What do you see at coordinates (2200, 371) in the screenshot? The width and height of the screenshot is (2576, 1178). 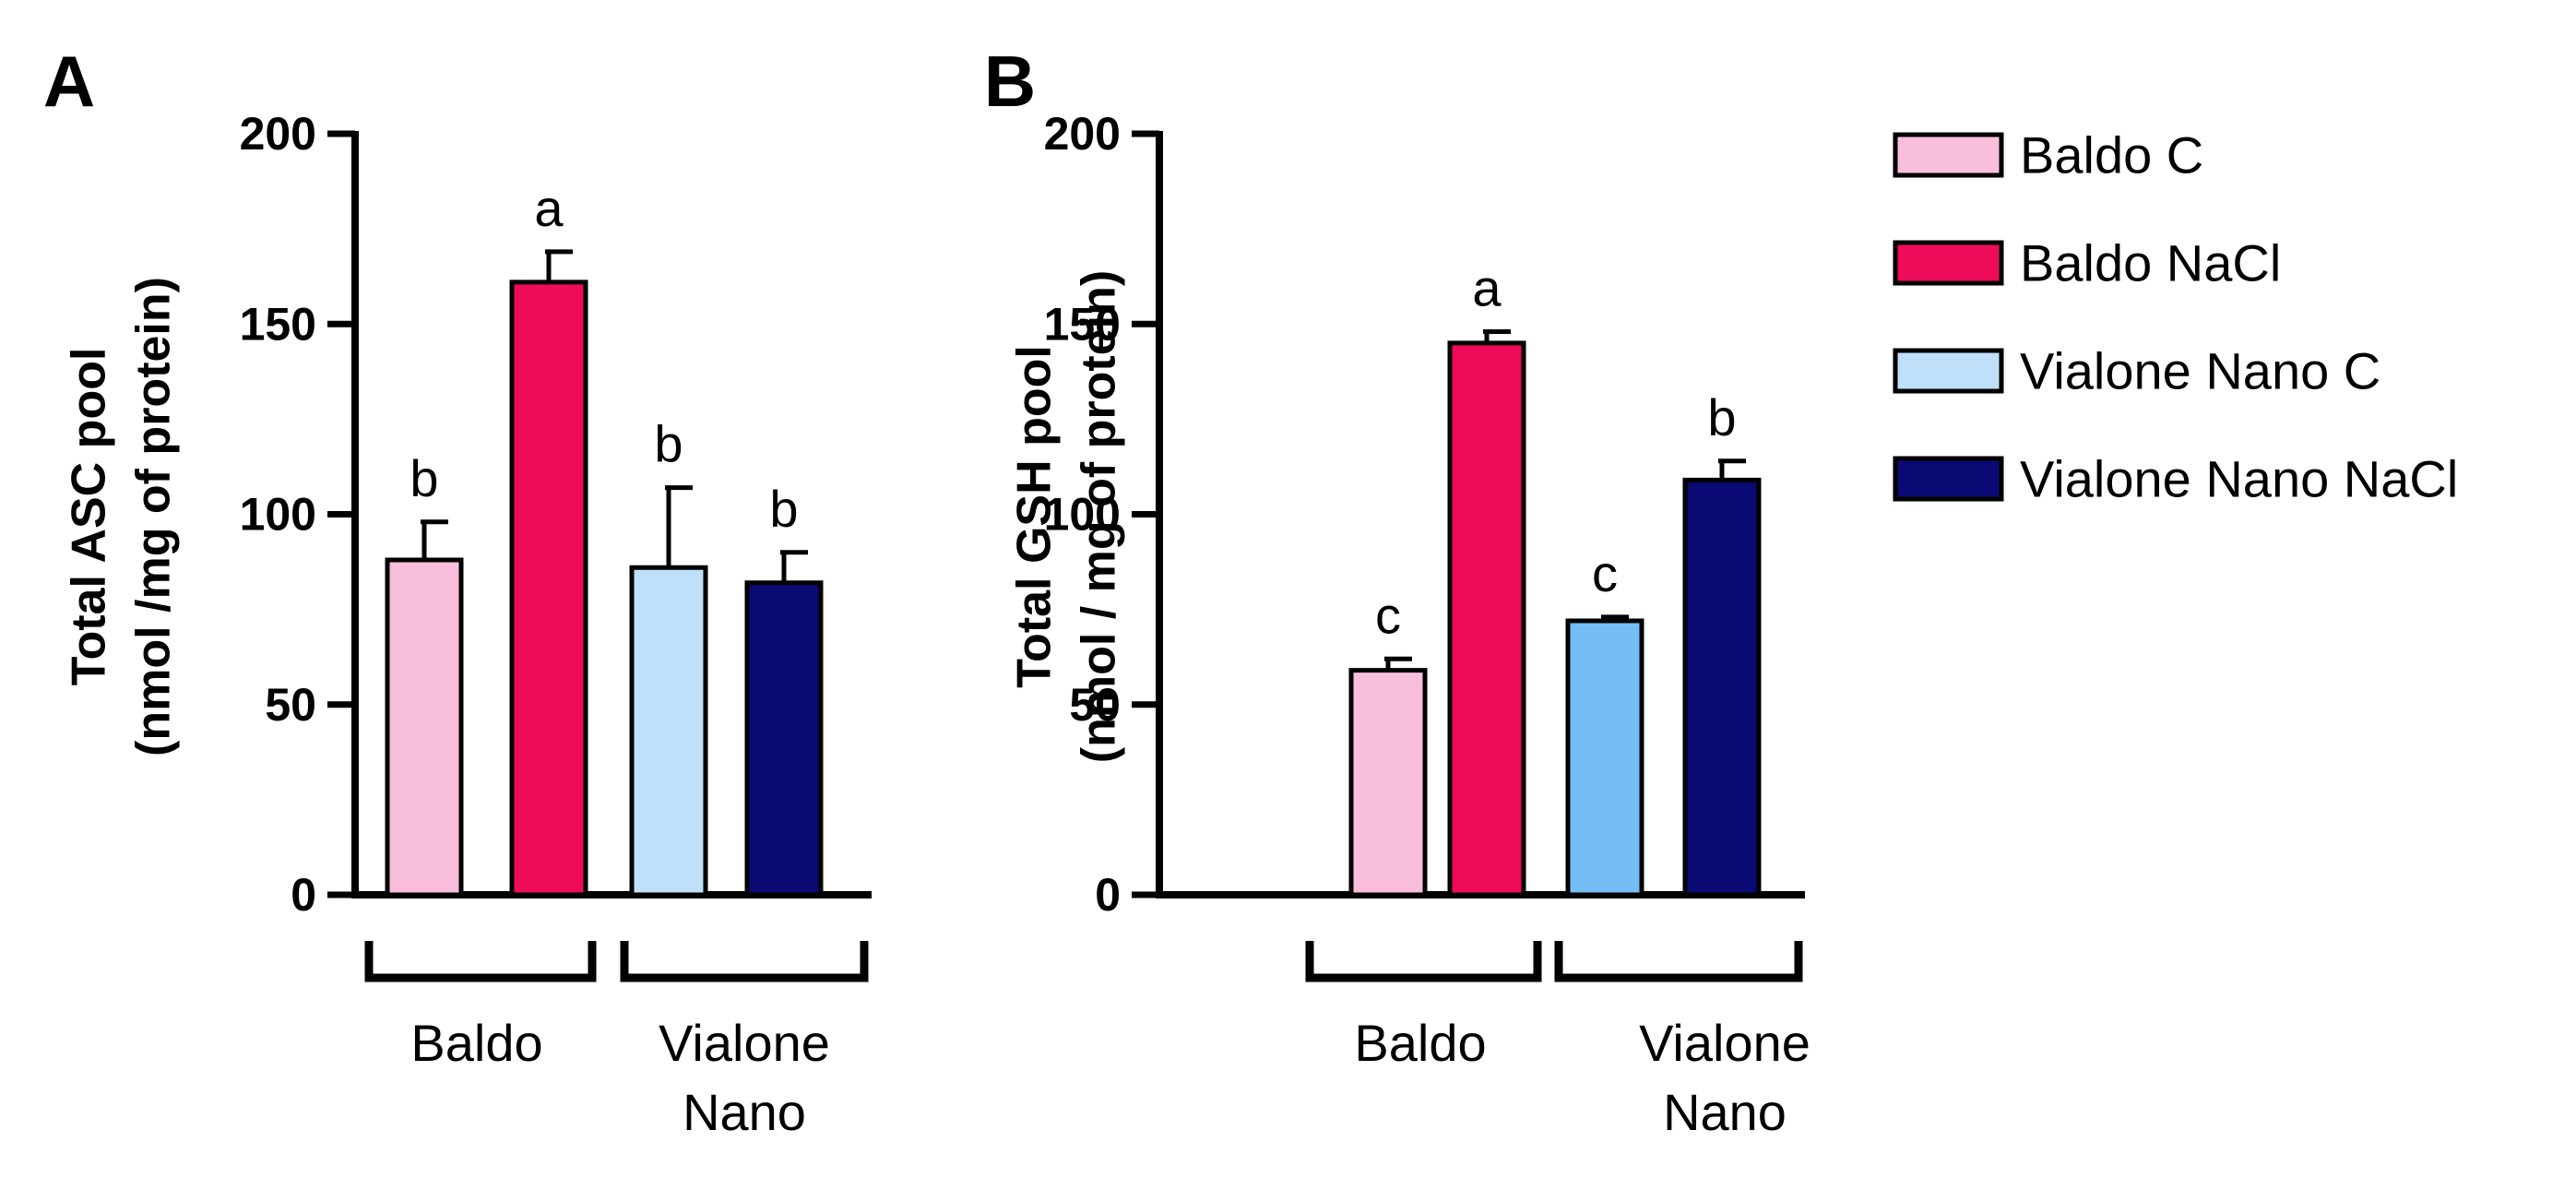 I see `legend-label: Vialone Nano C` at bounding box center [2200, 371].